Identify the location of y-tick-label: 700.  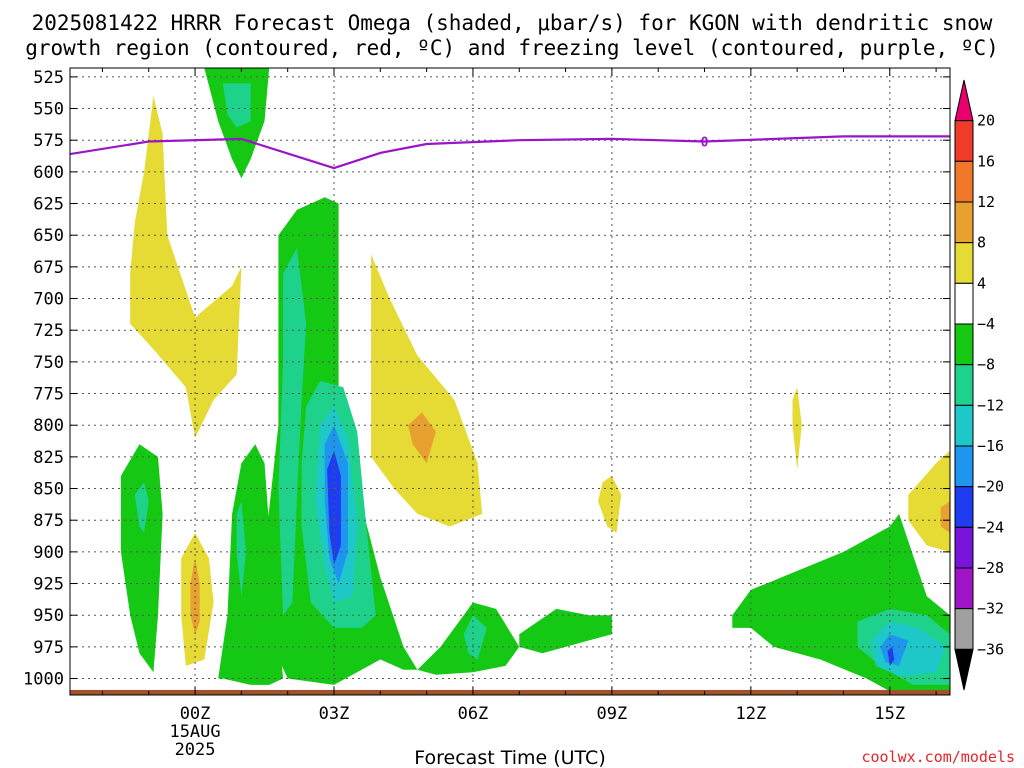
(48, 300).